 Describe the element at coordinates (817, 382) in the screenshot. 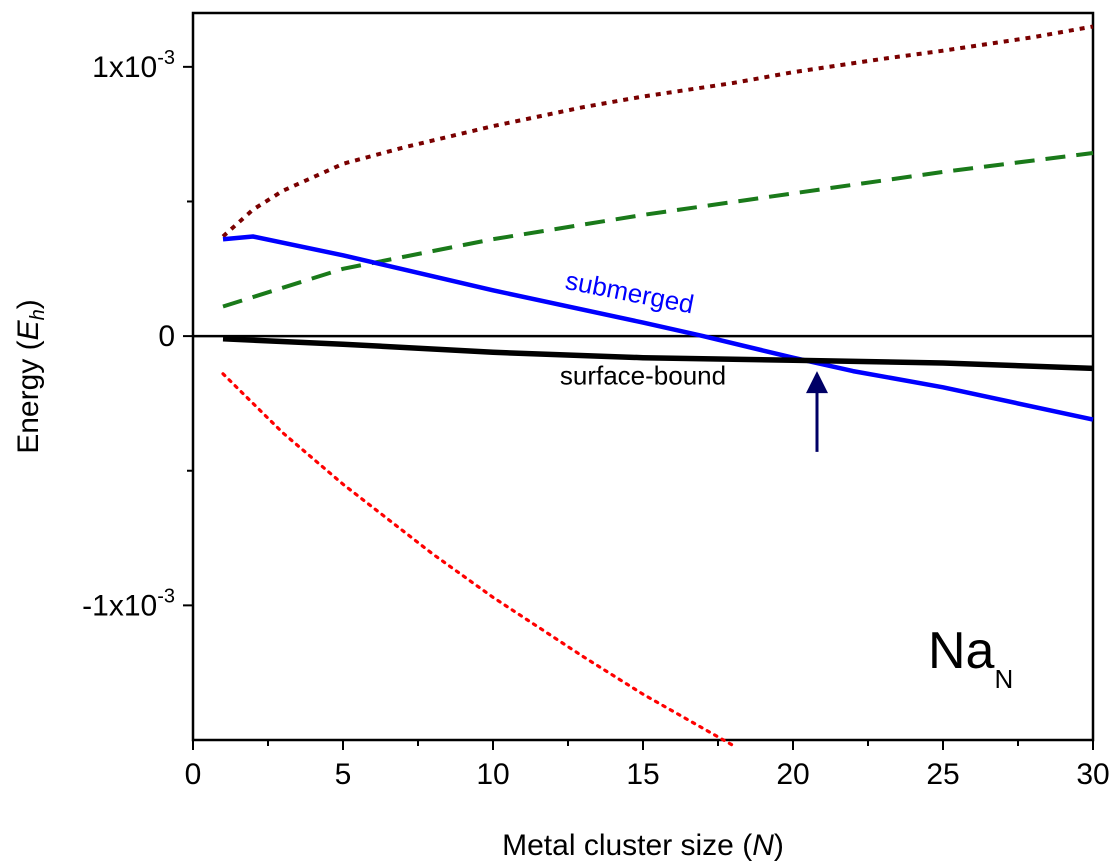

I see `arrow-head` at that location.